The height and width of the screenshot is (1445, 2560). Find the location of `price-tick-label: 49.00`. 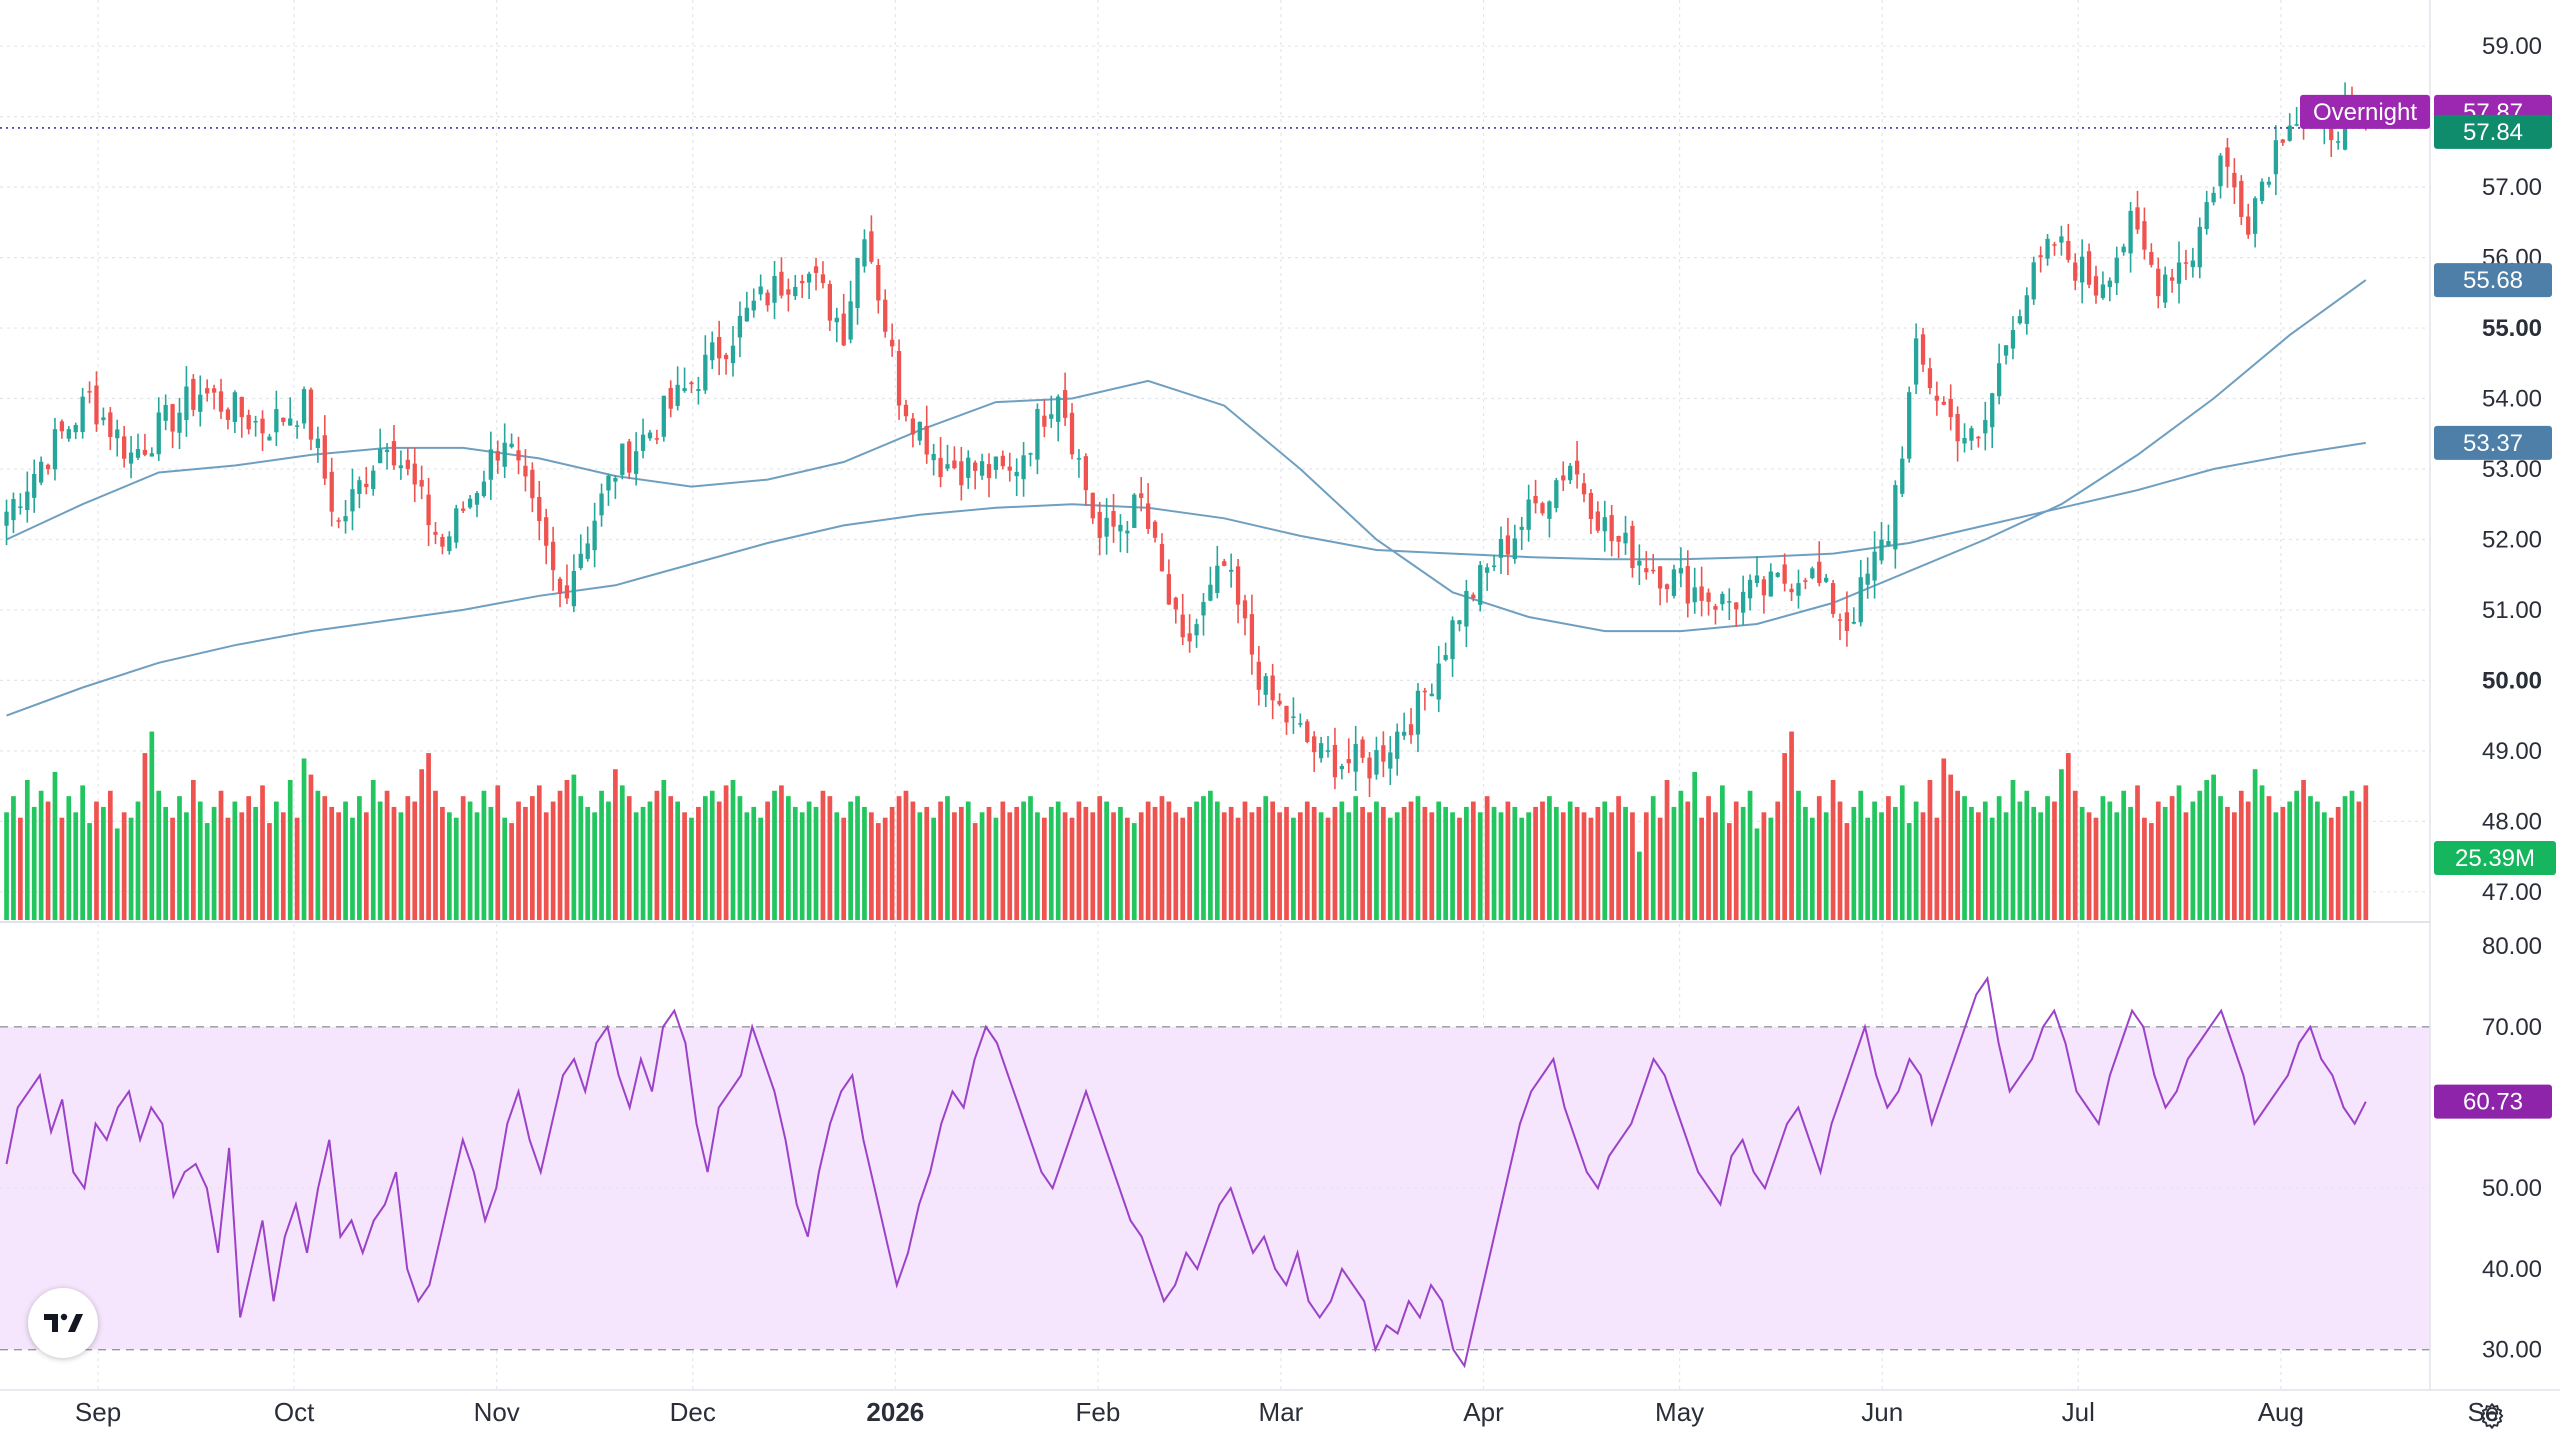

price-tick-label: 49.00 is located at coordinates (2512, 751).